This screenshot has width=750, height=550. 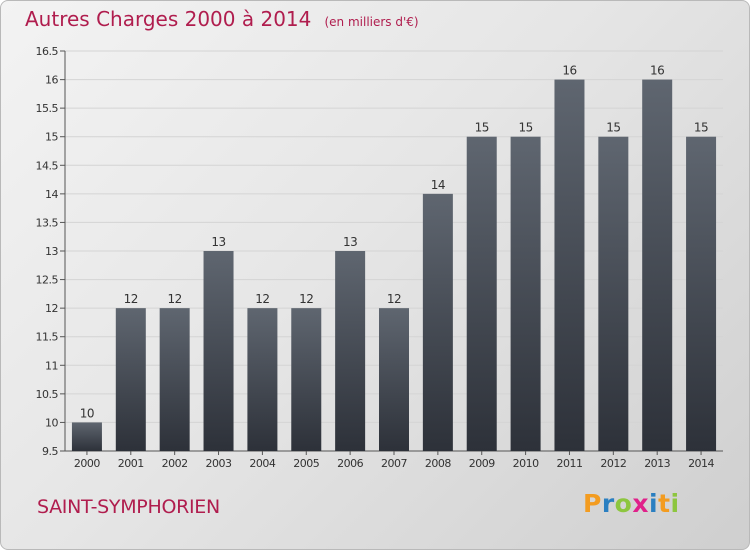 What do you see at coordinates (640, 503) in the screenshot?
I see `logo-letter: x` at bounding box center [640, 503].